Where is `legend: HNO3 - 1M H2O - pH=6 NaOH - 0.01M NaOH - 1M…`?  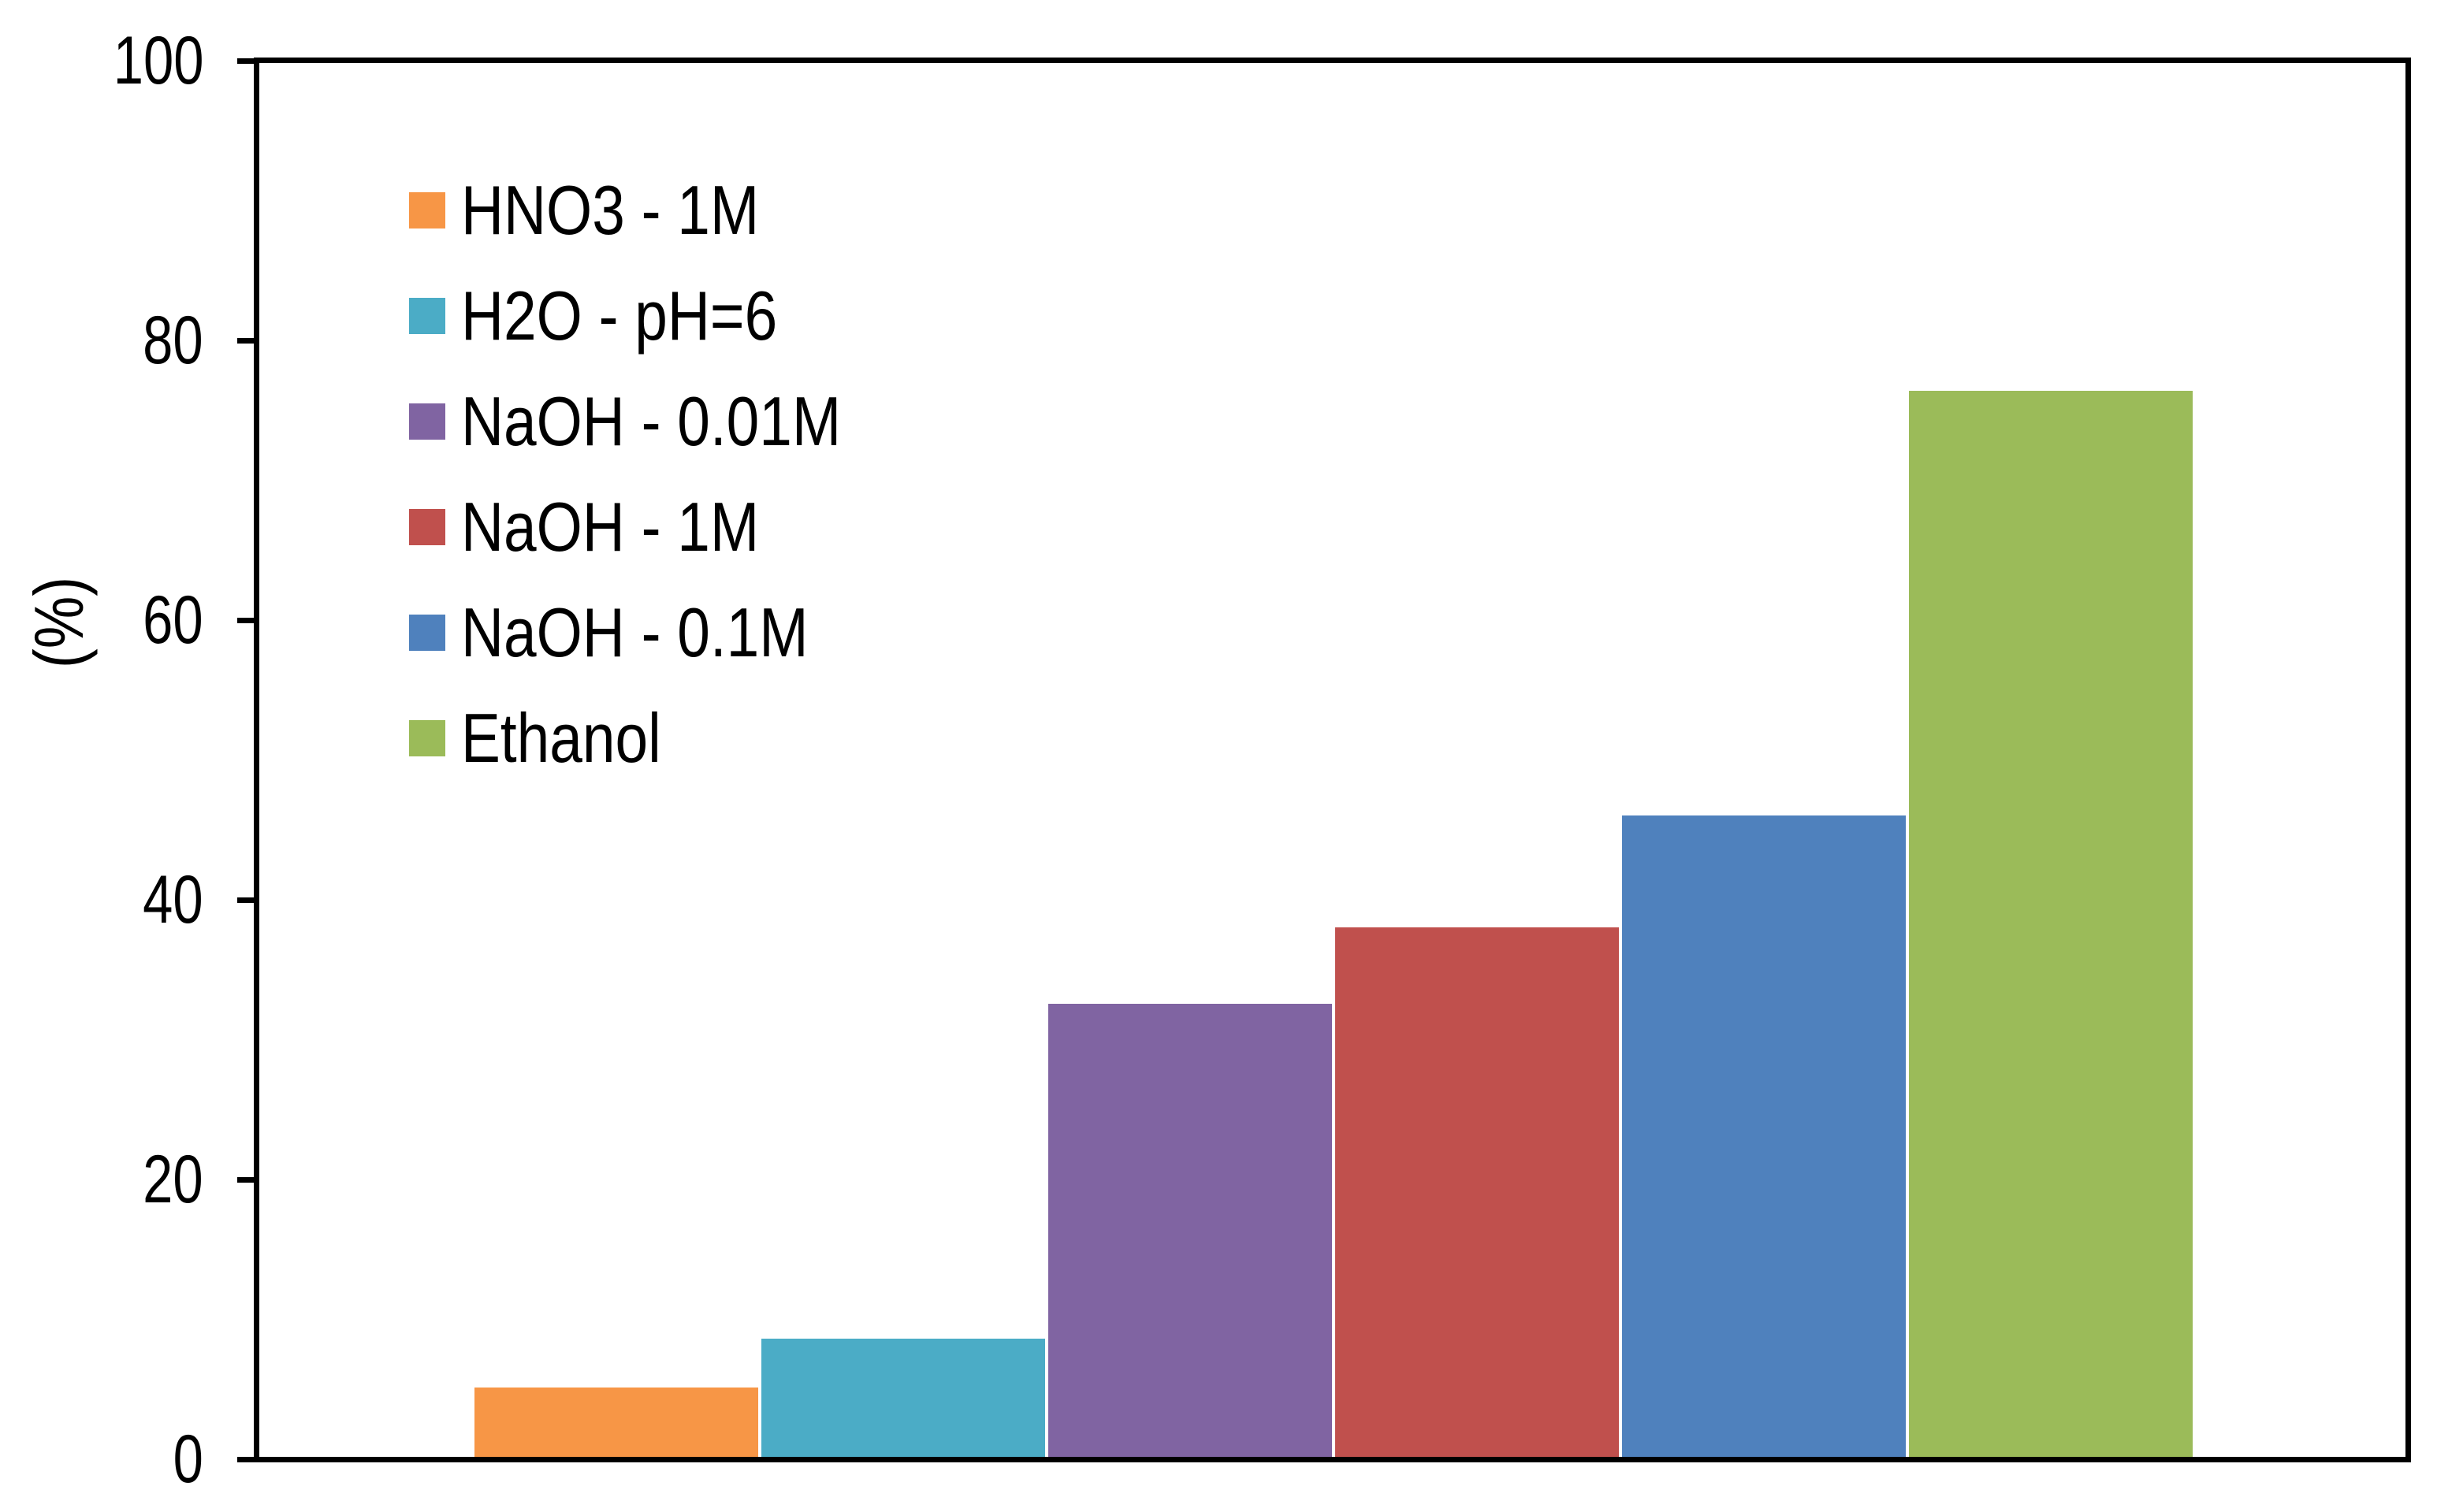 legend: HNO3 - 1M H2O - pH=6 NaOH - 0.01M NaOH - 1M… is located at coordinates (658, 474).